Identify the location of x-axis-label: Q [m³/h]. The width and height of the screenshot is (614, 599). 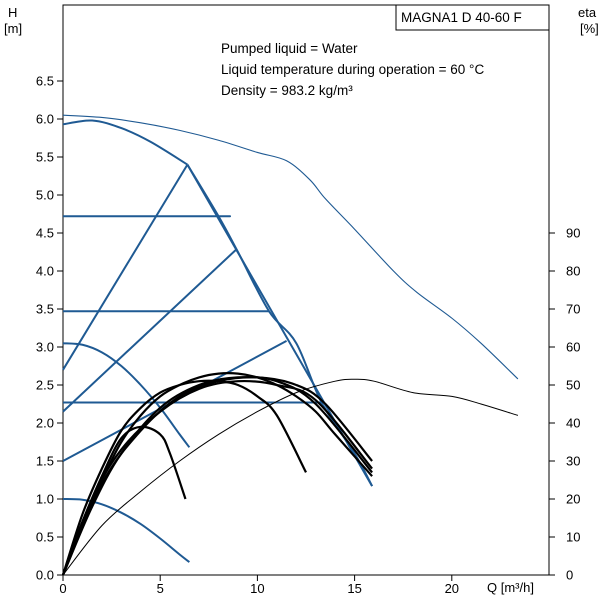
(510, 587).